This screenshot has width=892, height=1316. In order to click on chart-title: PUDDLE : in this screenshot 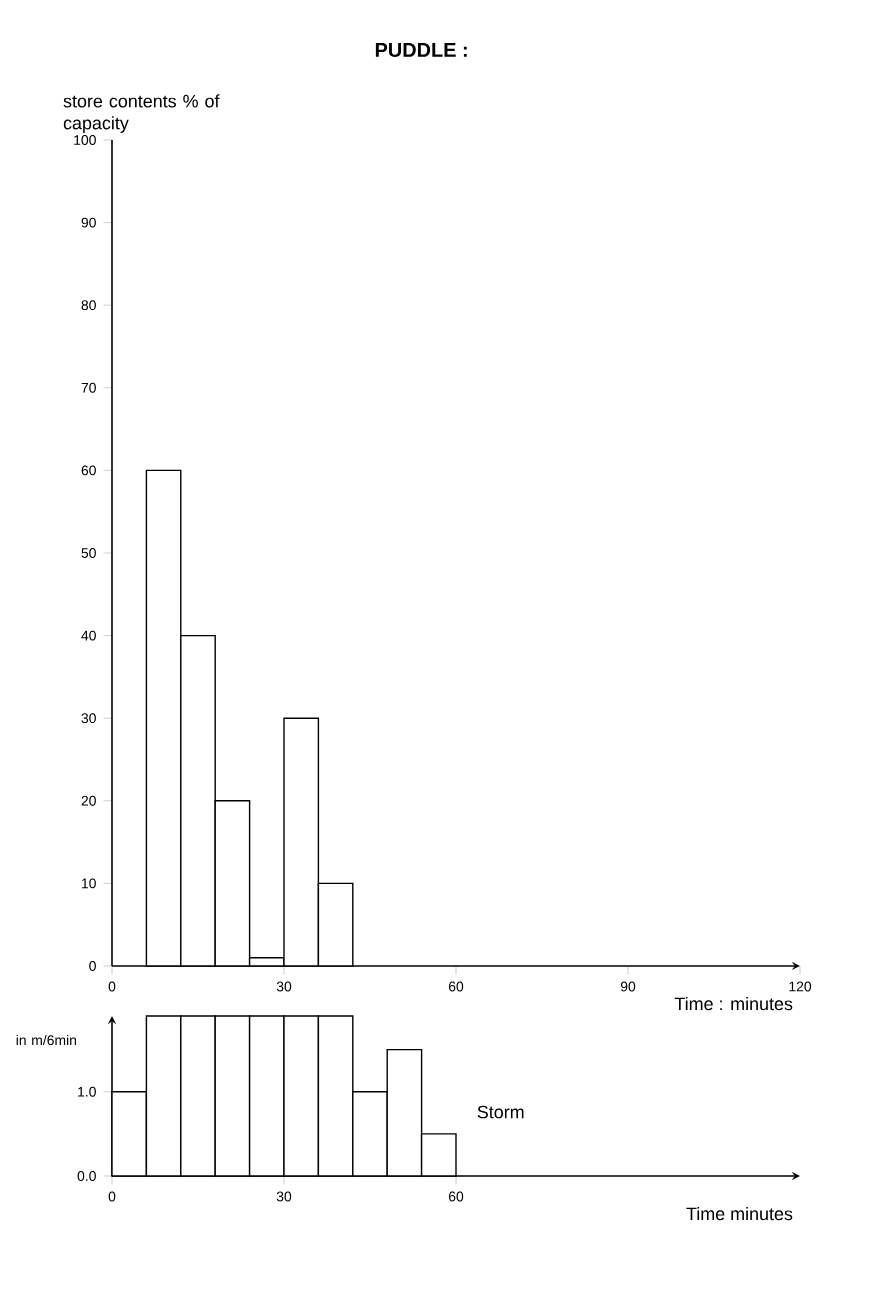, I will do `click(421, 50)`.